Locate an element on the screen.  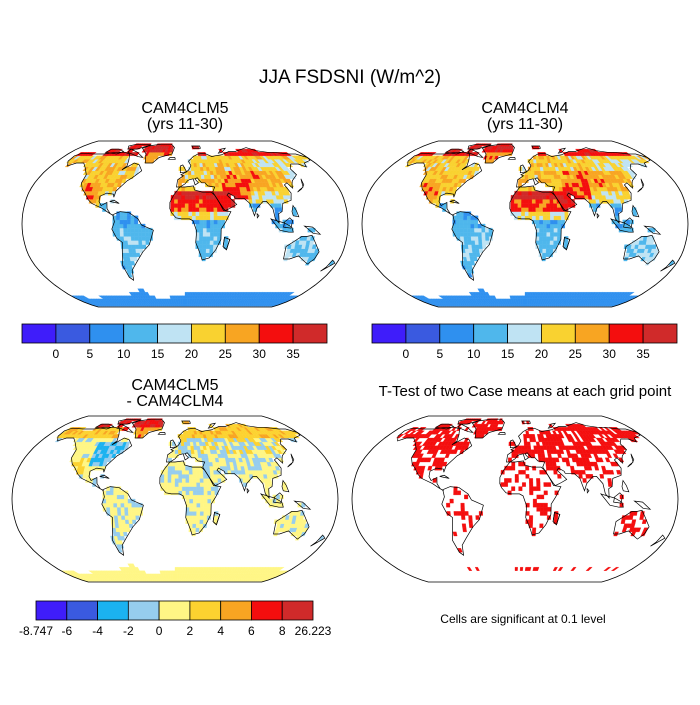
panel-3-title-line-2: - CAM4CLM4 is located at coordinates (175, 401).